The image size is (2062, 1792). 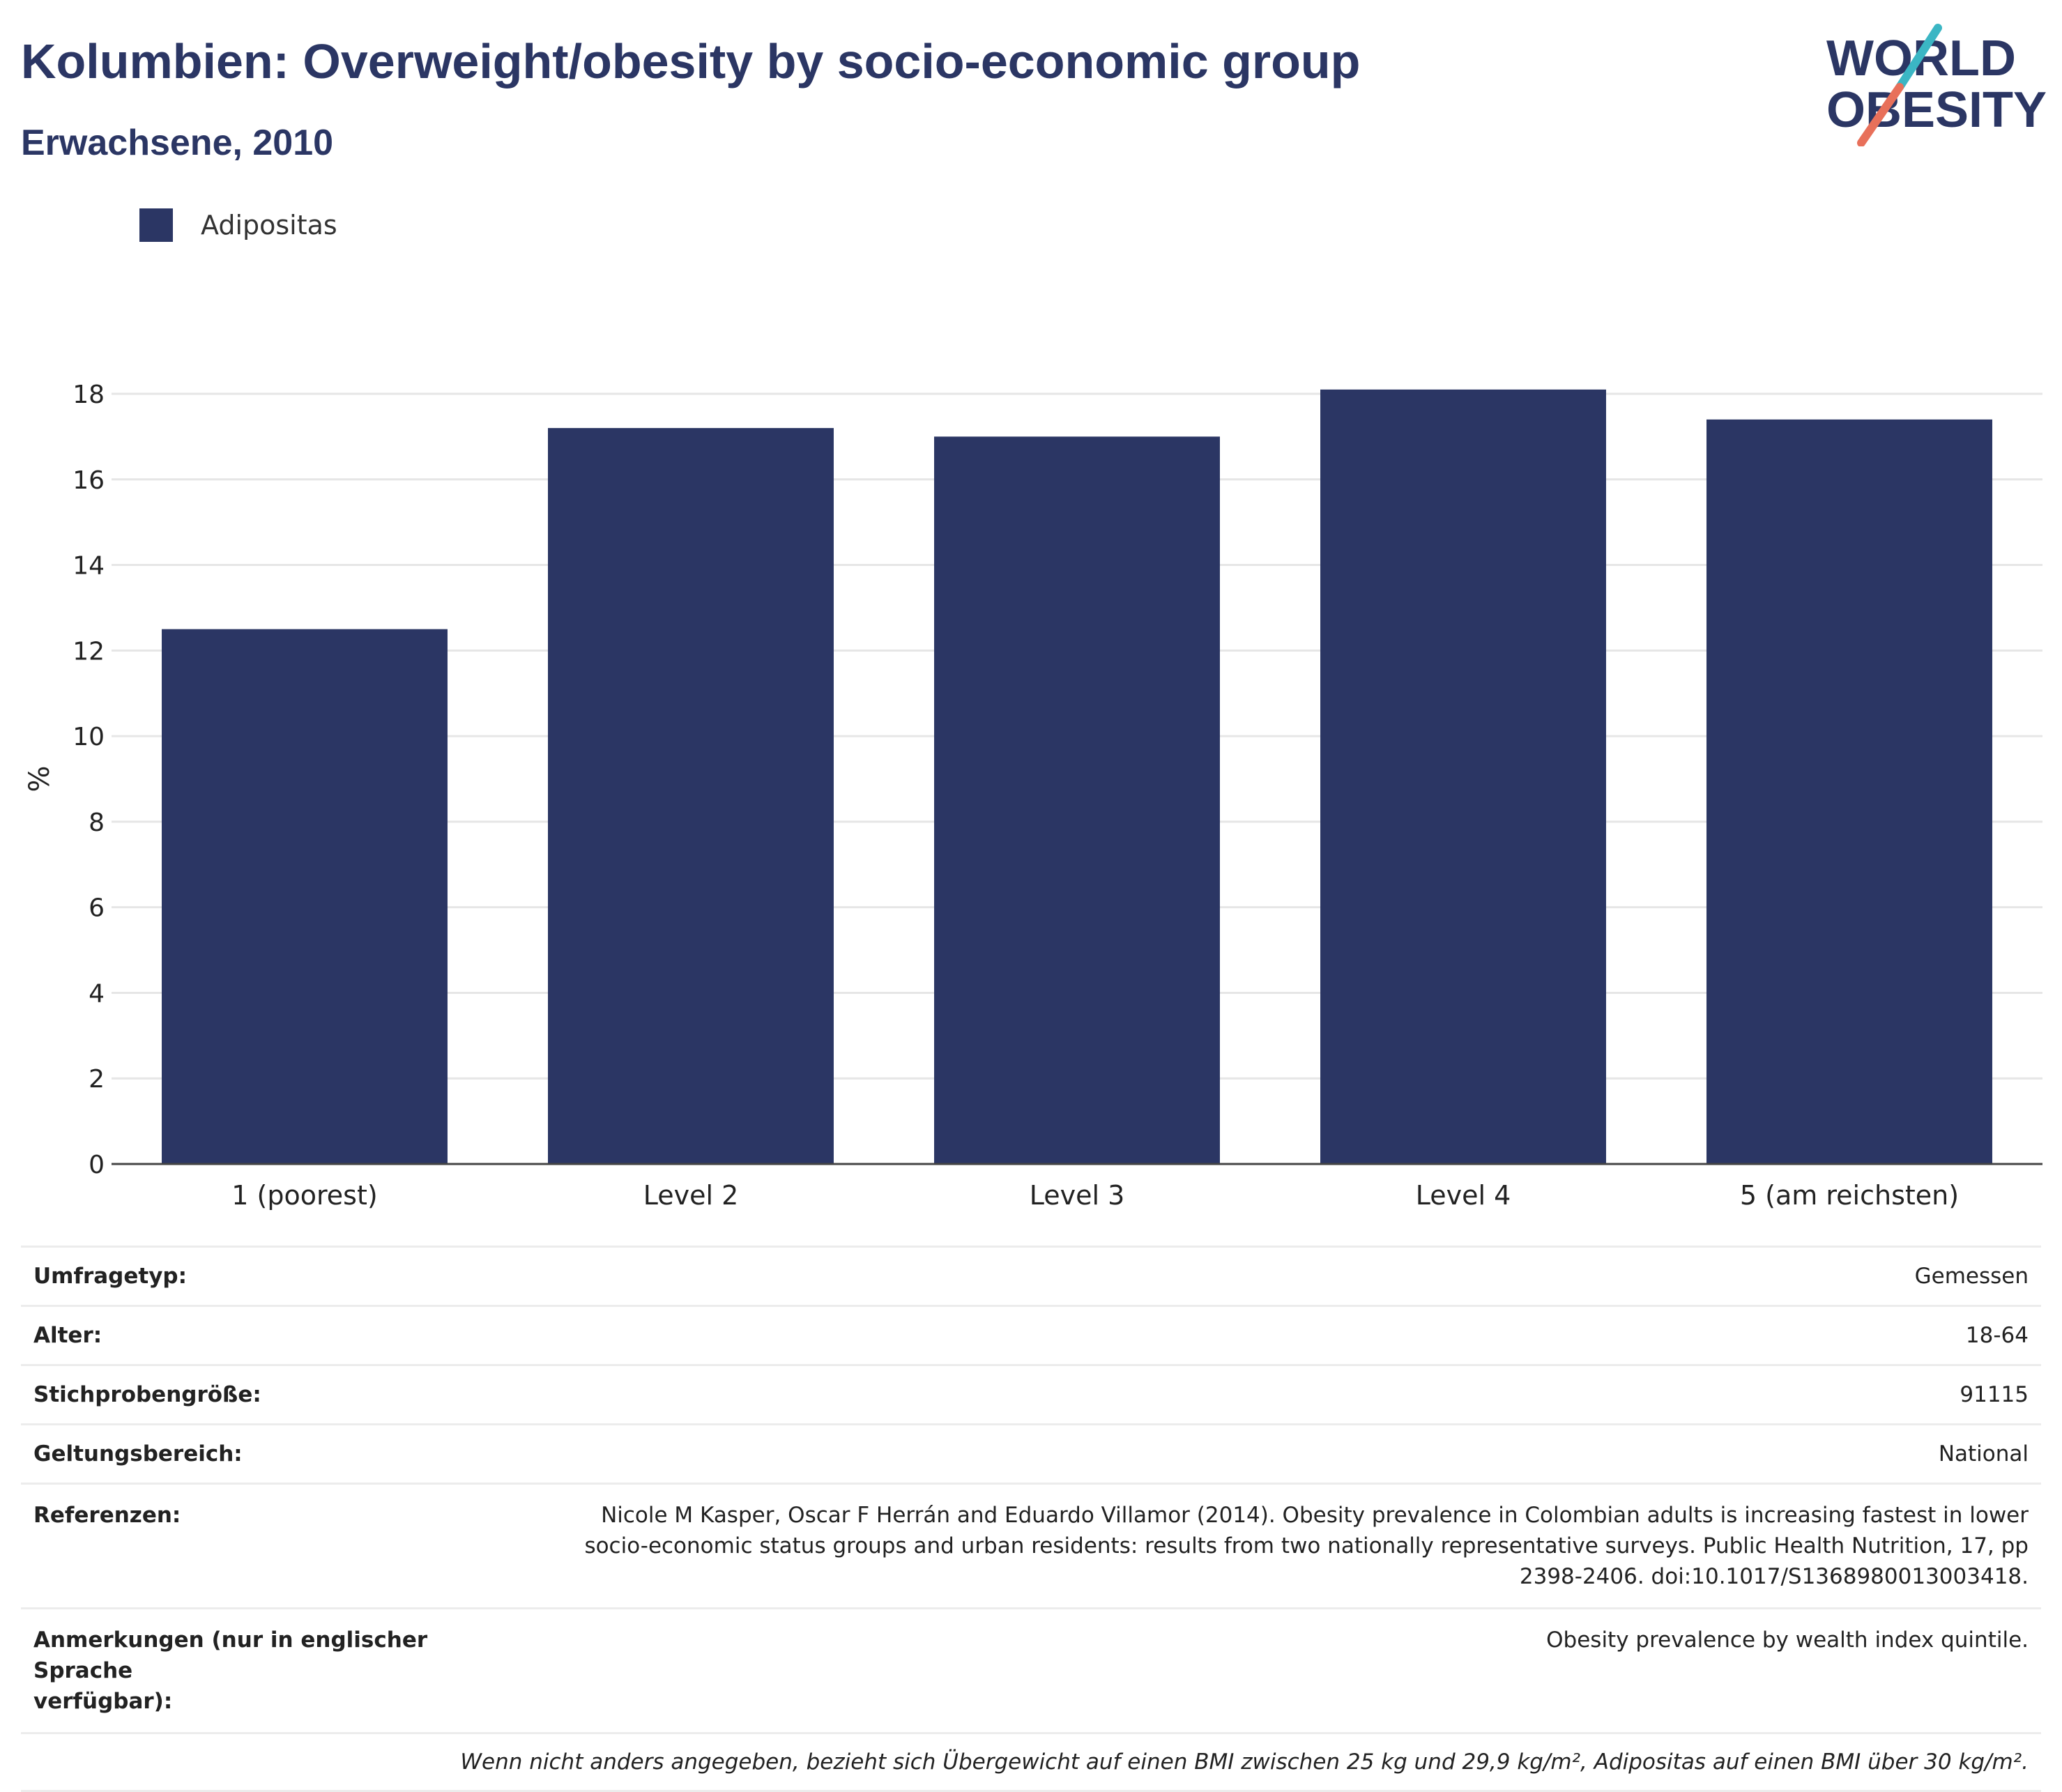 What do you see at coordinates (269, 225) in the screenshot?
I see `legend-label: Adipositas` at bounding box center [269, 225].